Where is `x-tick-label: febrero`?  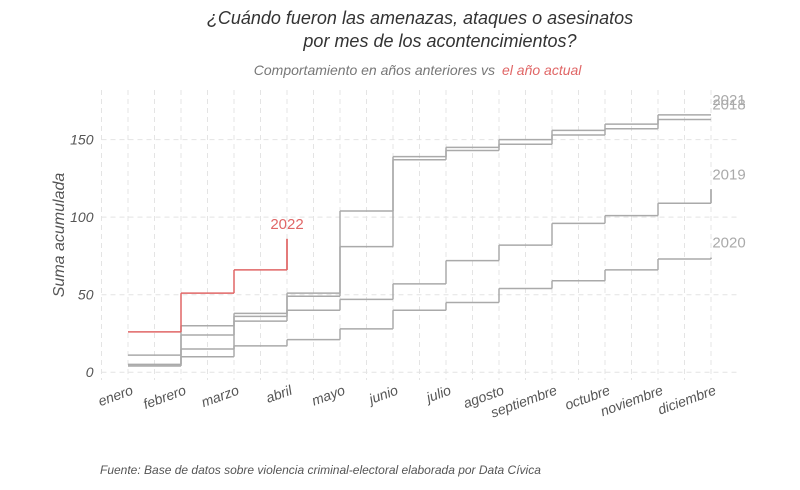
x-tick-label: febrero is located at coordinates (164, 397).